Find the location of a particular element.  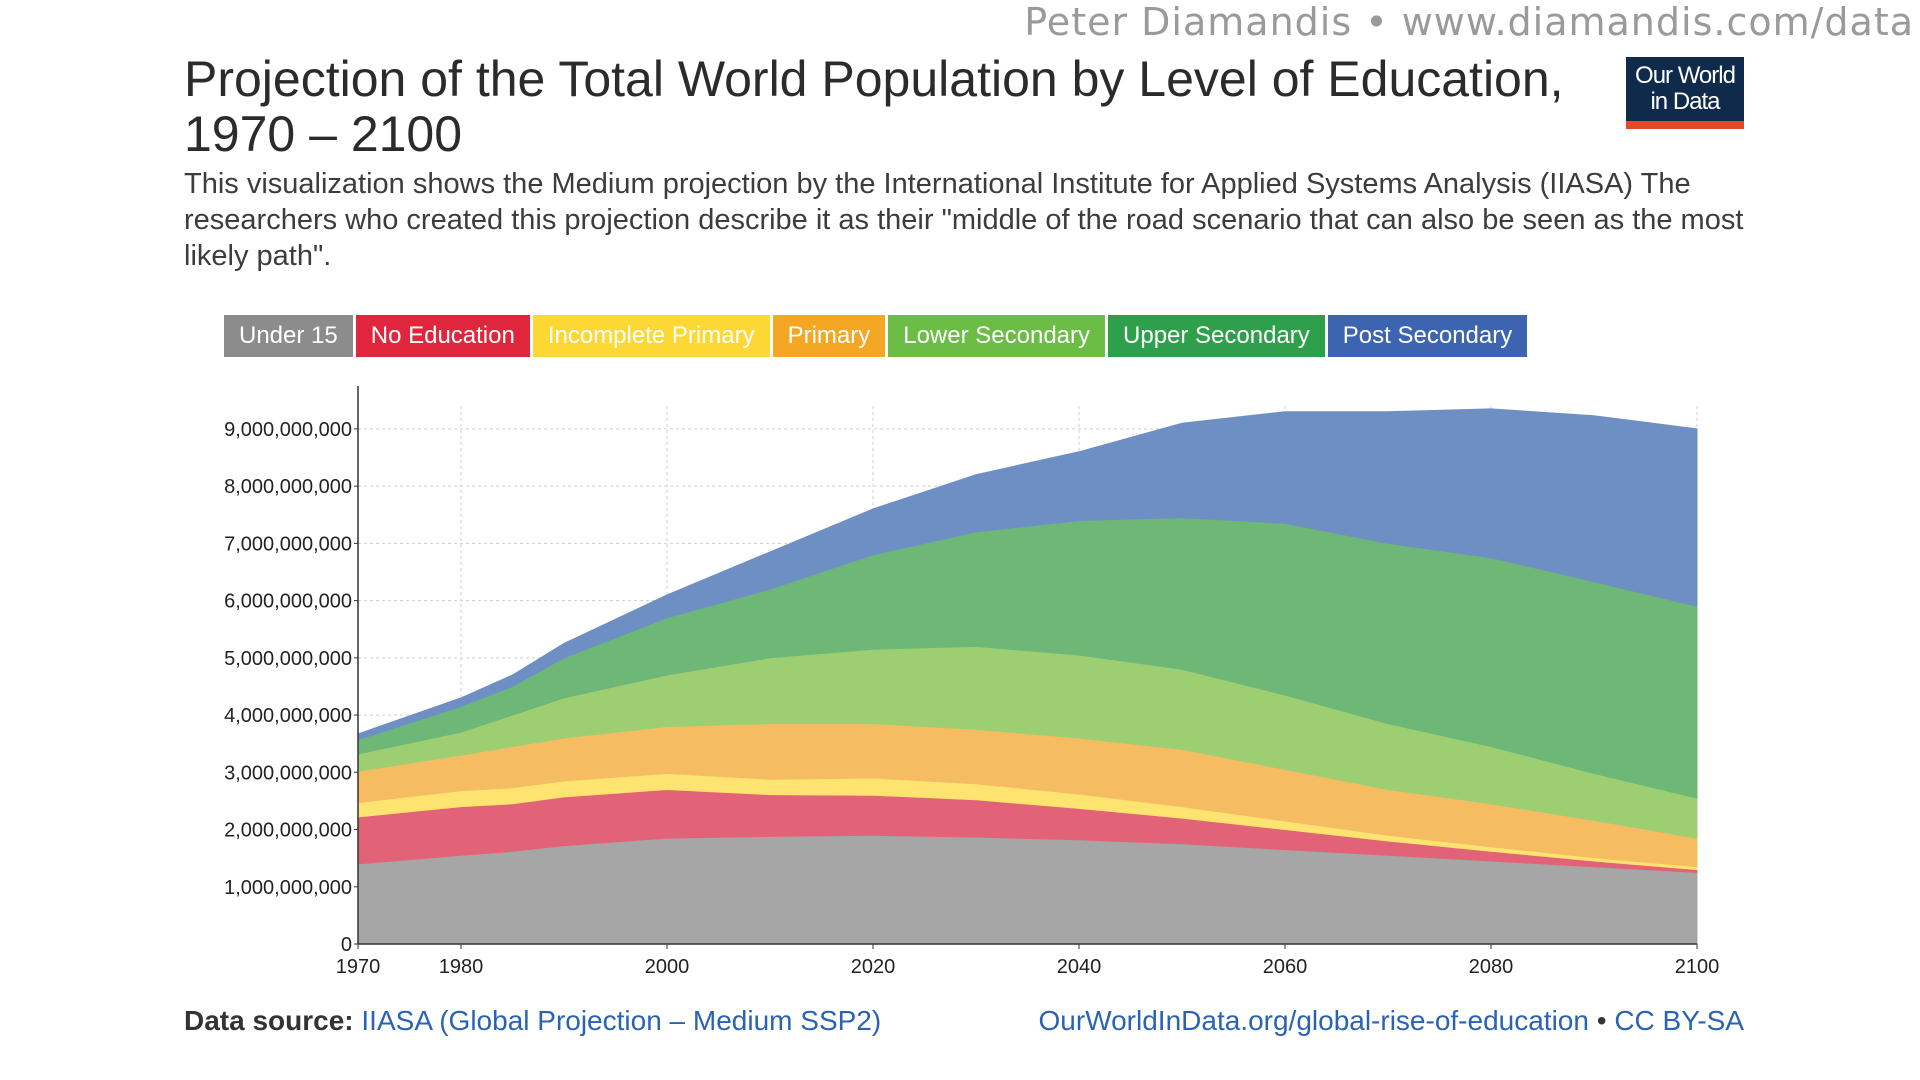

x-tick-label: 1970 is located at coordinates (358, 967).